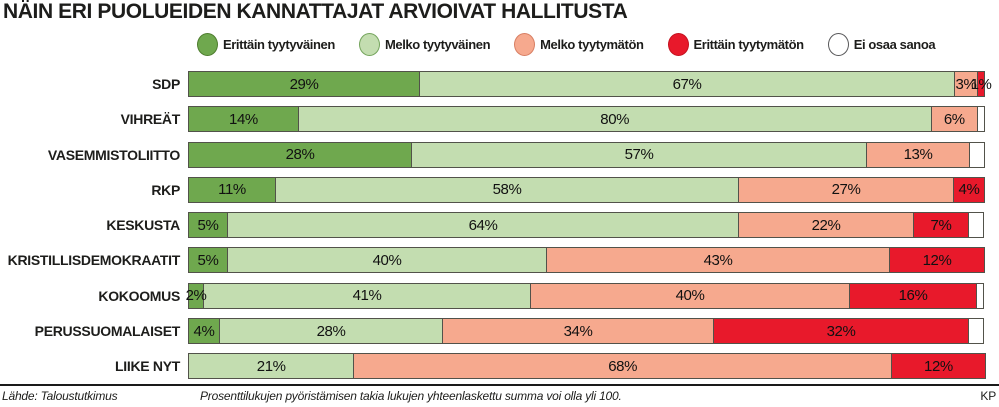 This screenshot has height=407, width=999. I want to click on chart-row-perussuomalaiset: PERUSSUOMALAISET 4% 28% 34% 32%, so click(494, 331).